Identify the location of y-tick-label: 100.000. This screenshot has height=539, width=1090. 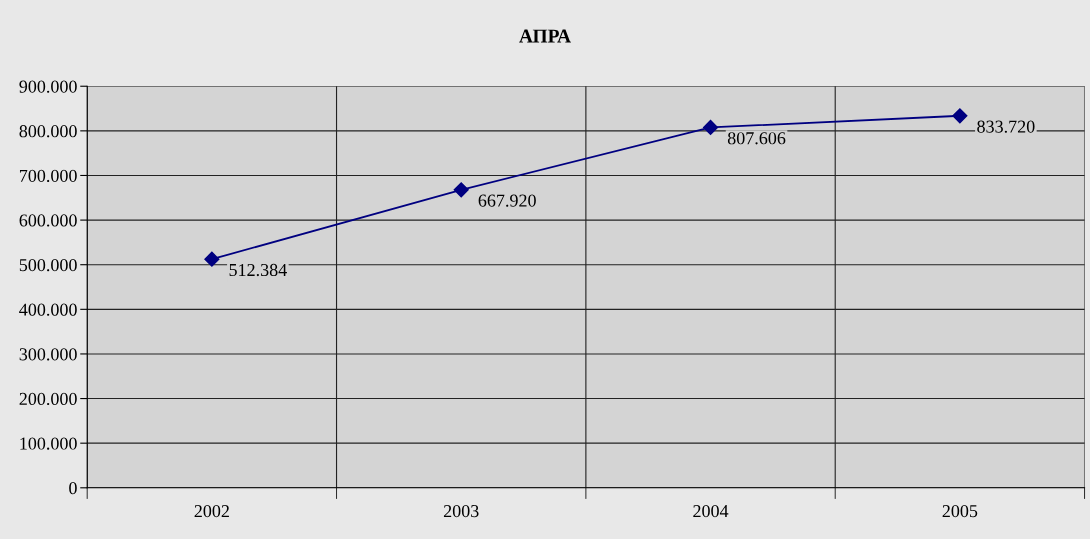
(48, 443).